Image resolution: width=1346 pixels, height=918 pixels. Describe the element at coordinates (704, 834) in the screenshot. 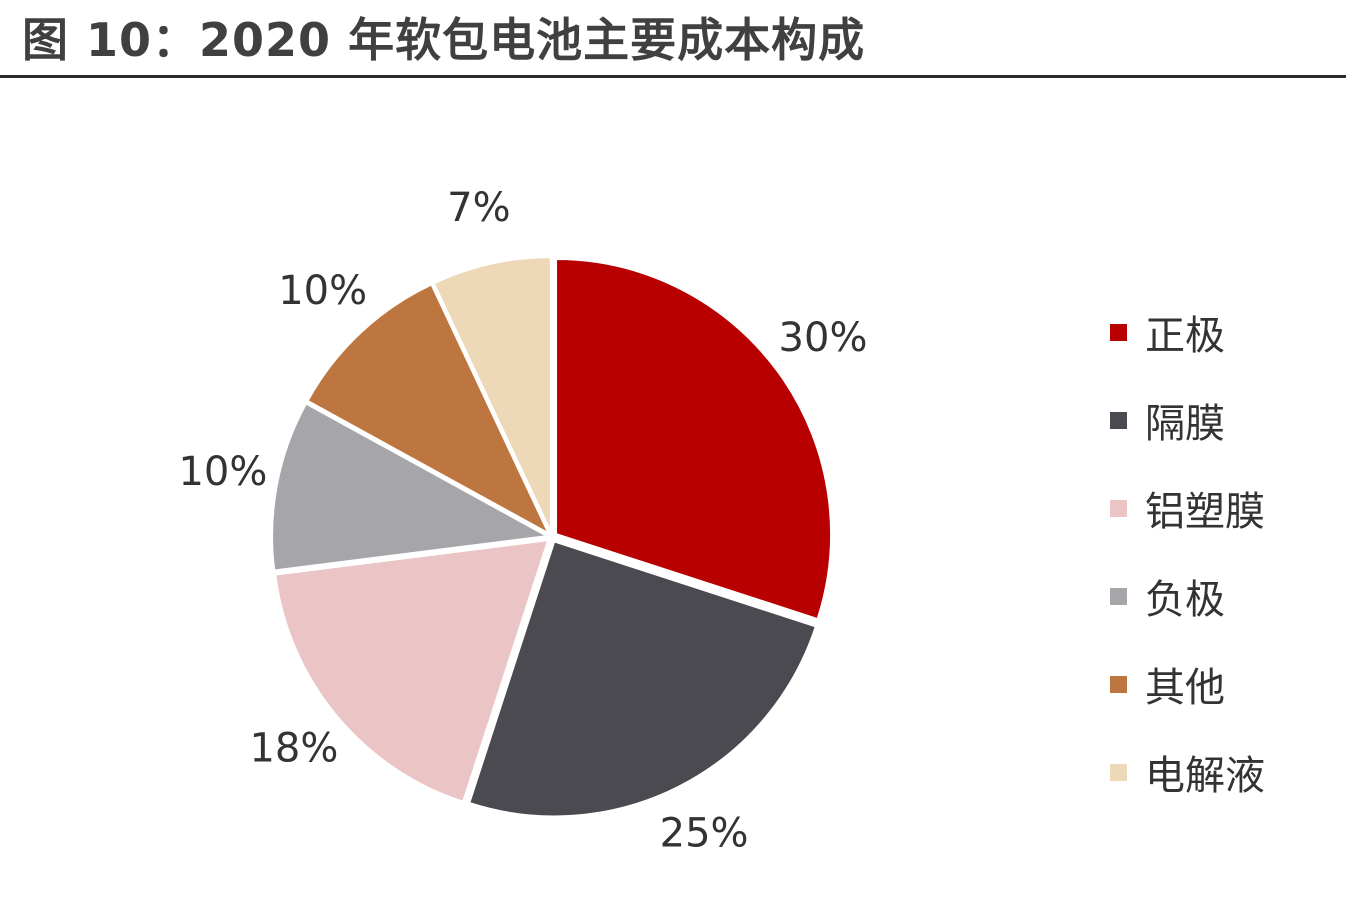

I see `data-label-2: 25%` at that location.